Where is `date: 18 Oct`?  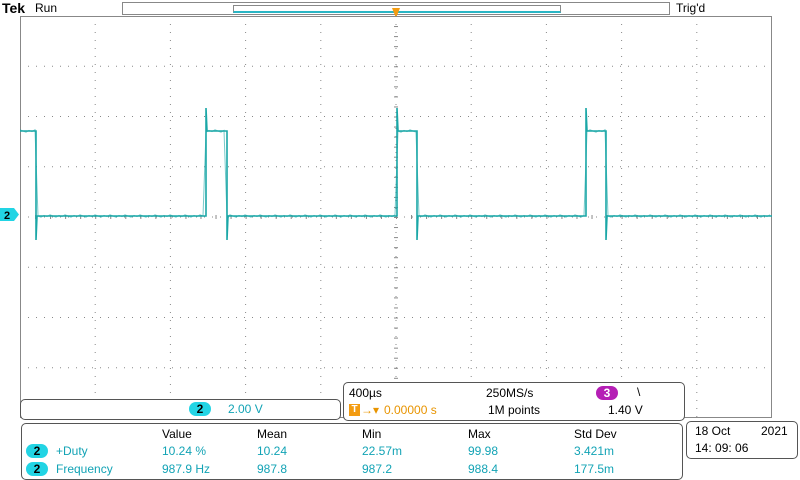
date: 18 Oct is located at coordinates (713, 431).